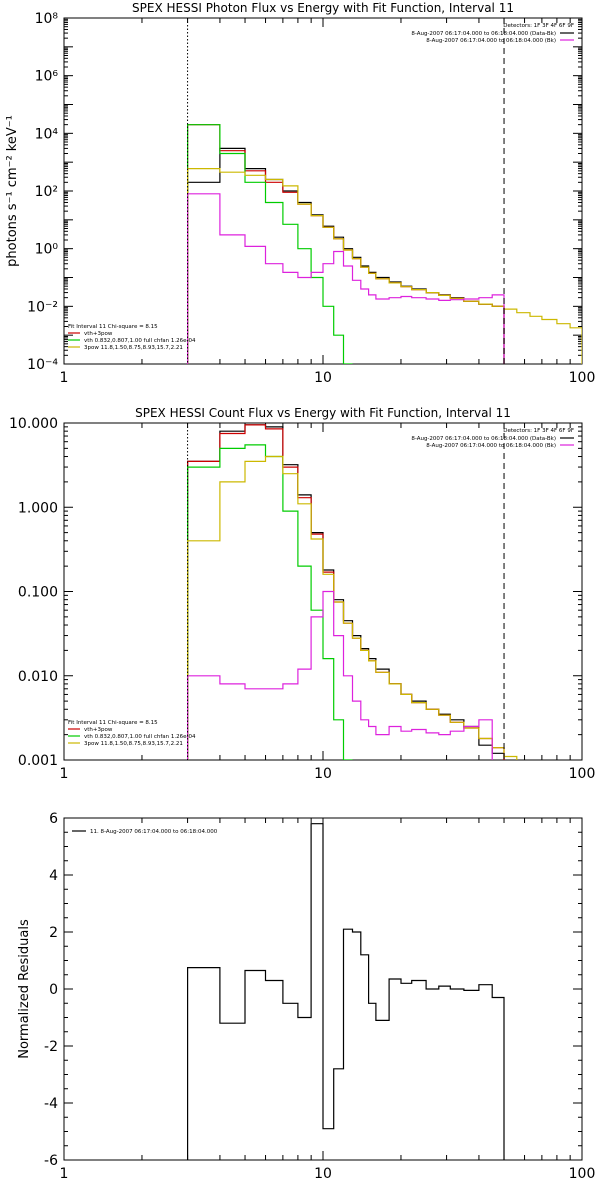 This screenshot has height=1200, width=600. Describe the element at coordinates (38, 677) in the screenshot. I see `y-tick-label: 0.010` at that location.